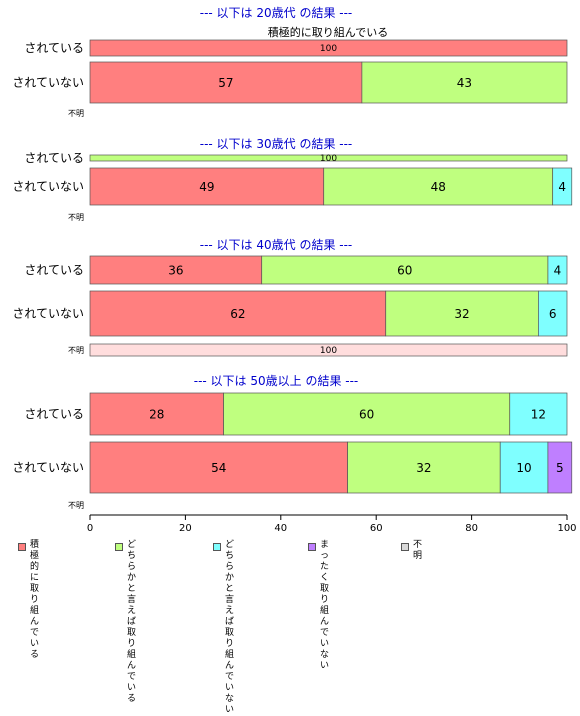  I want to click on bar-value-label: 12, so click(538, 415).